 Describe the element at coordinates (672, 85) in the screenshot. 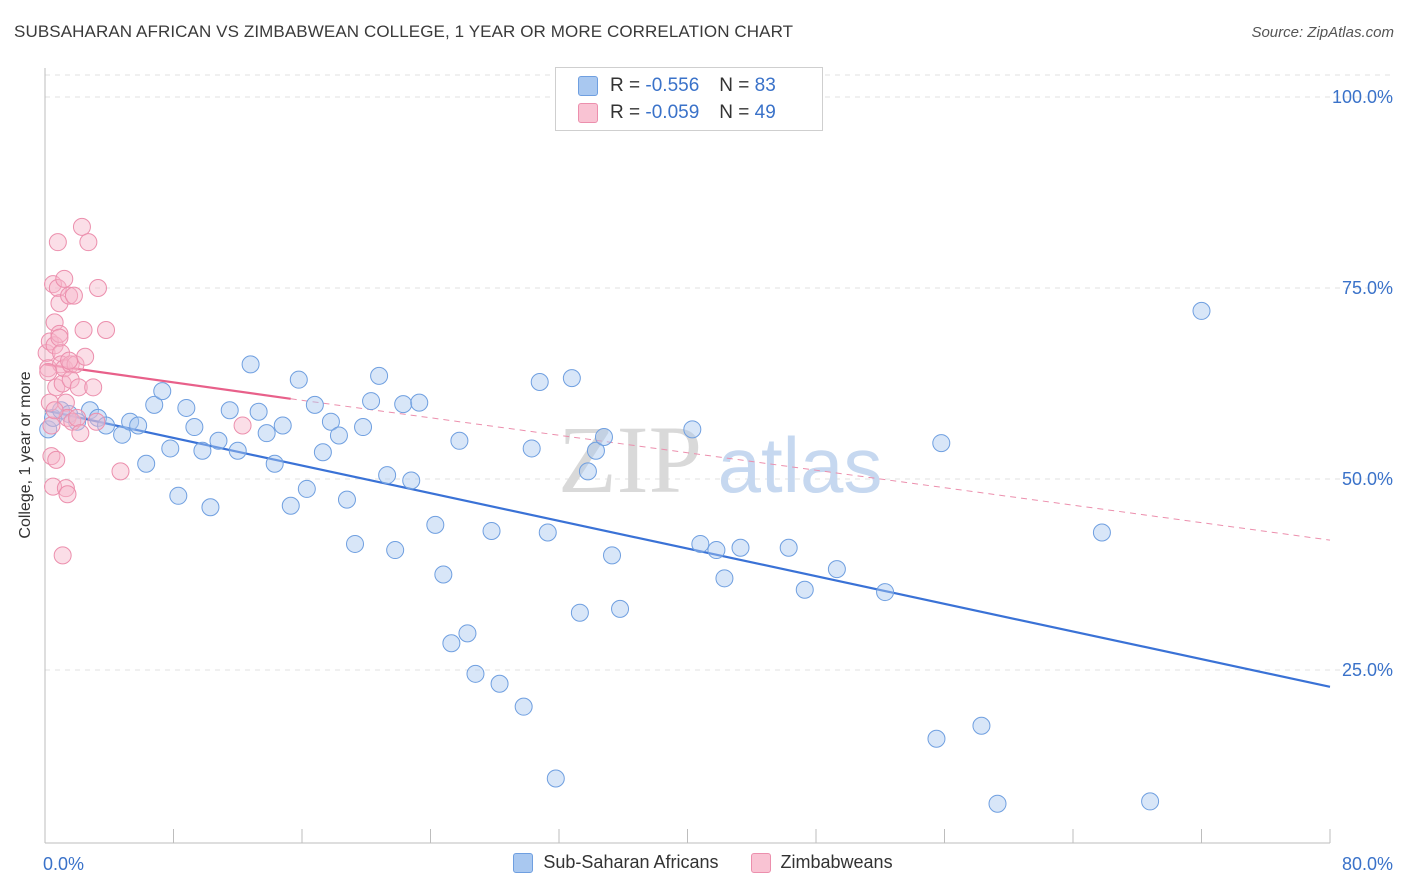

I see `legend-r-value: -0.556` at that location.